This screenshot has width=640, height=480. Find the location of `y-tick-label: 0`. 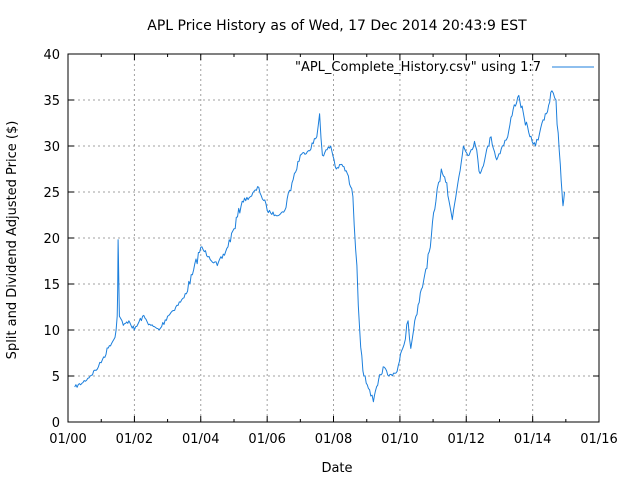

y-tick-label: 0 is located at coordinates (56, 423).